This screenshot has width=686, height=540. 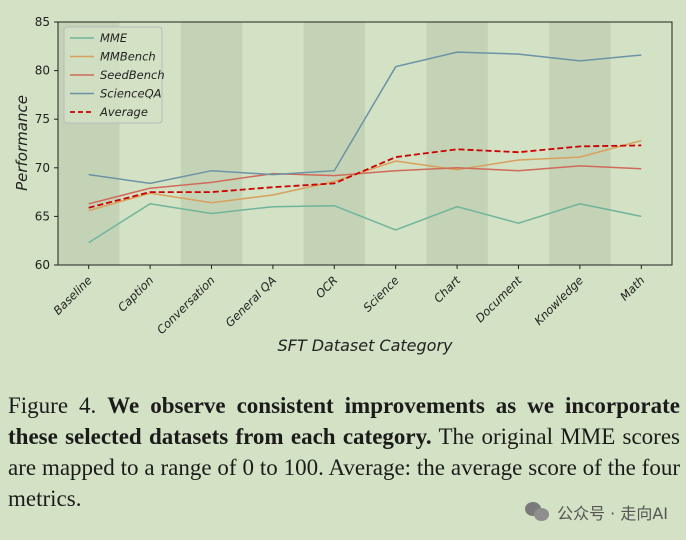 What do you see at coordinates (499, 299) in the screenshot?
I see `x-tick-label-document: Document` at bounding box center [499, 299].